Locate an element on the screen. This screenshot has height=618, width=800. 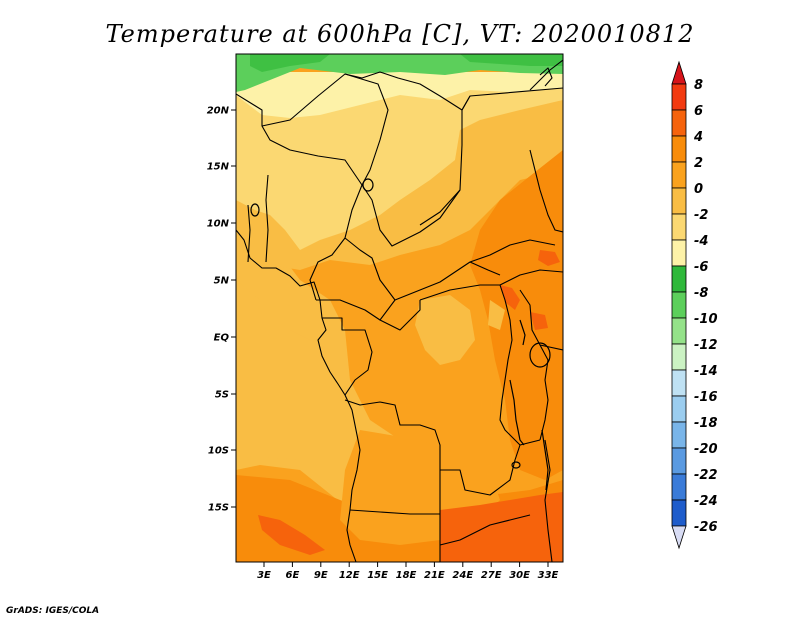
border-drc-west is located at coordinates (400, 315).